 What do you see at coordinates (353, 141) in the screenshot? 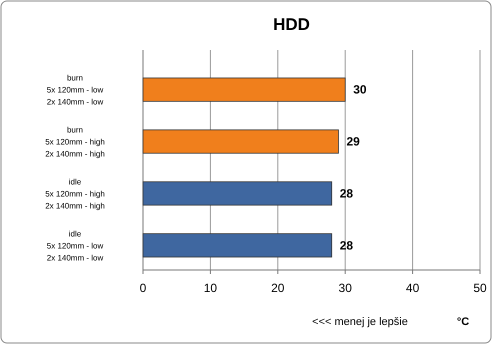
I see `data-label: 29` at bounding box center [353, 141].